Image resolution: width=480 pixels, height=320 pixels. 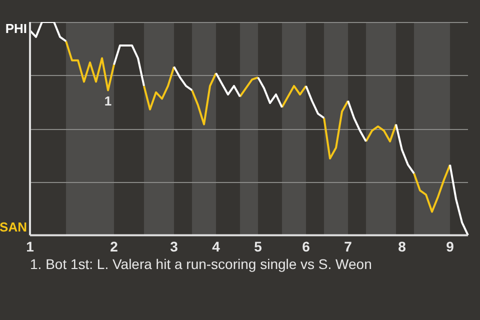 I want to click on x-tick-label: 9, so click(x=450, y=246).